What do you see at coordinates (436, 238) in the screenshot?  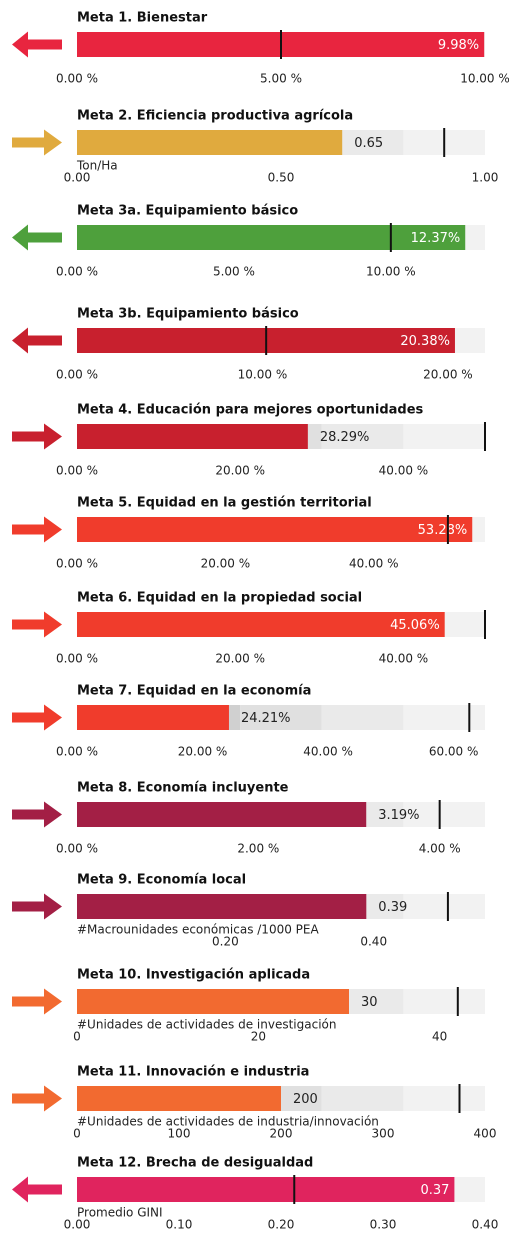 I see `value-label: 12.37%` at bounding box center [436, 238].